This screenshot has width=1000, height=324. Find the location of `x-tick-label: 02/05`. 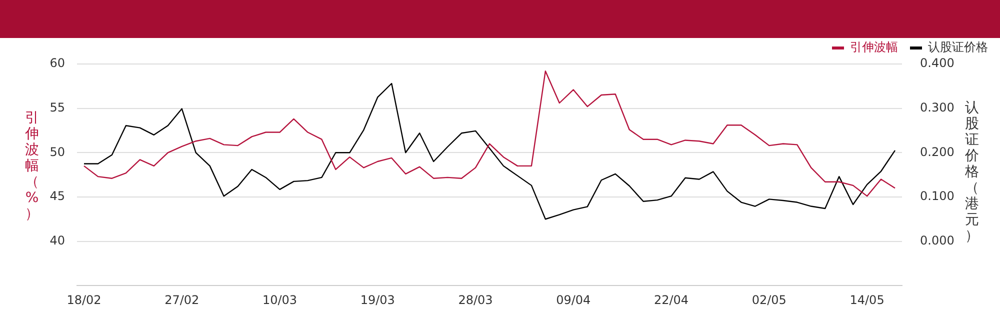

x-tick-label: 02/05 is located at coordinates (769, 299).